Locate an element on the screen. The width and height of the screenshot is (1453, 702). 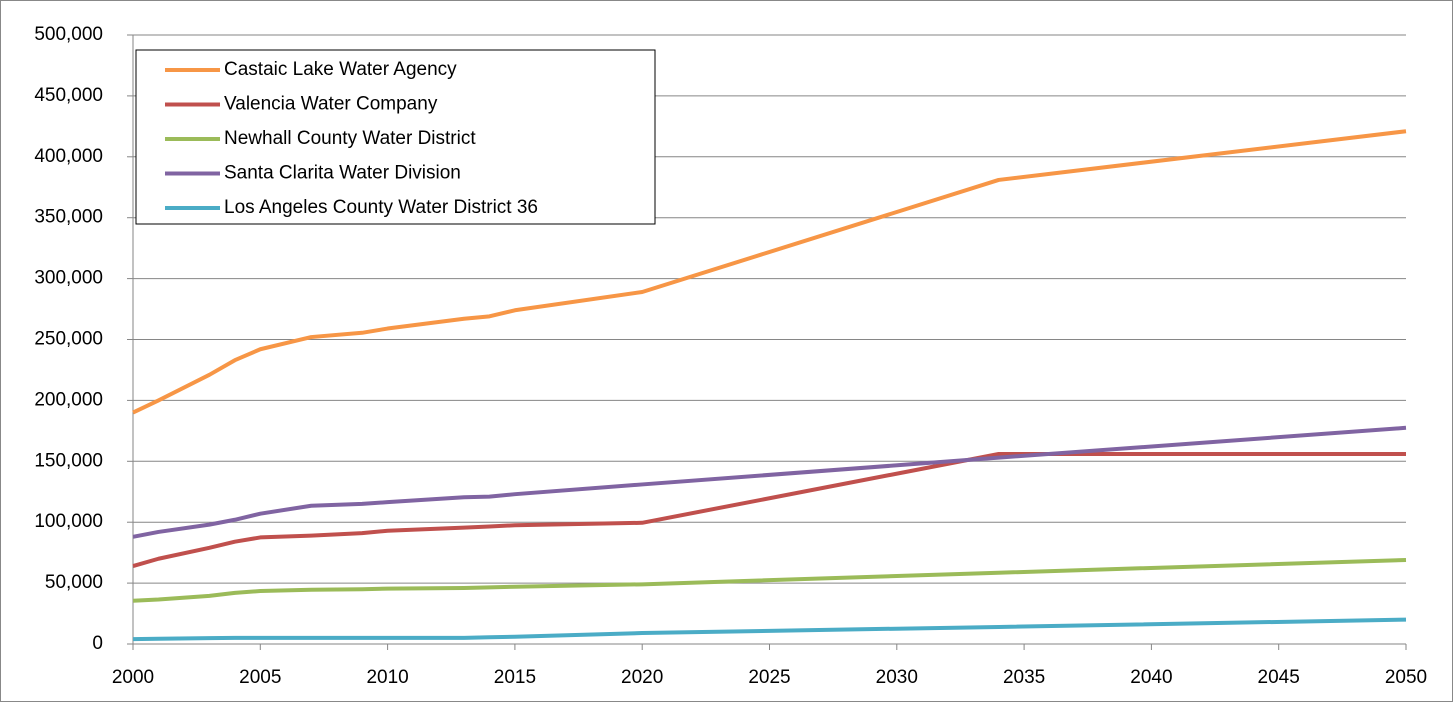
legend-label: Valencia Water Company is located at coordinates (331, 104).